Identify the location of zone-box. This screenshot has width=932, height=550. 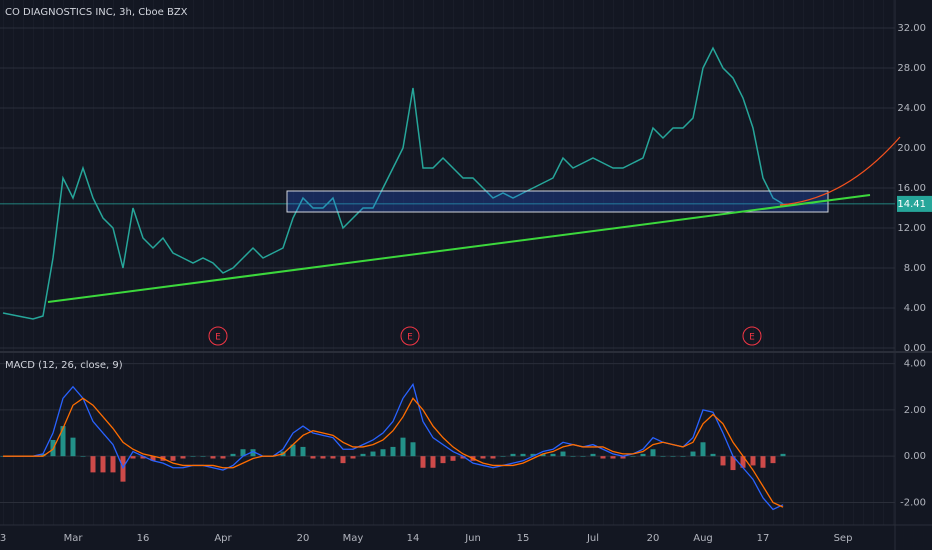
(557, 201).